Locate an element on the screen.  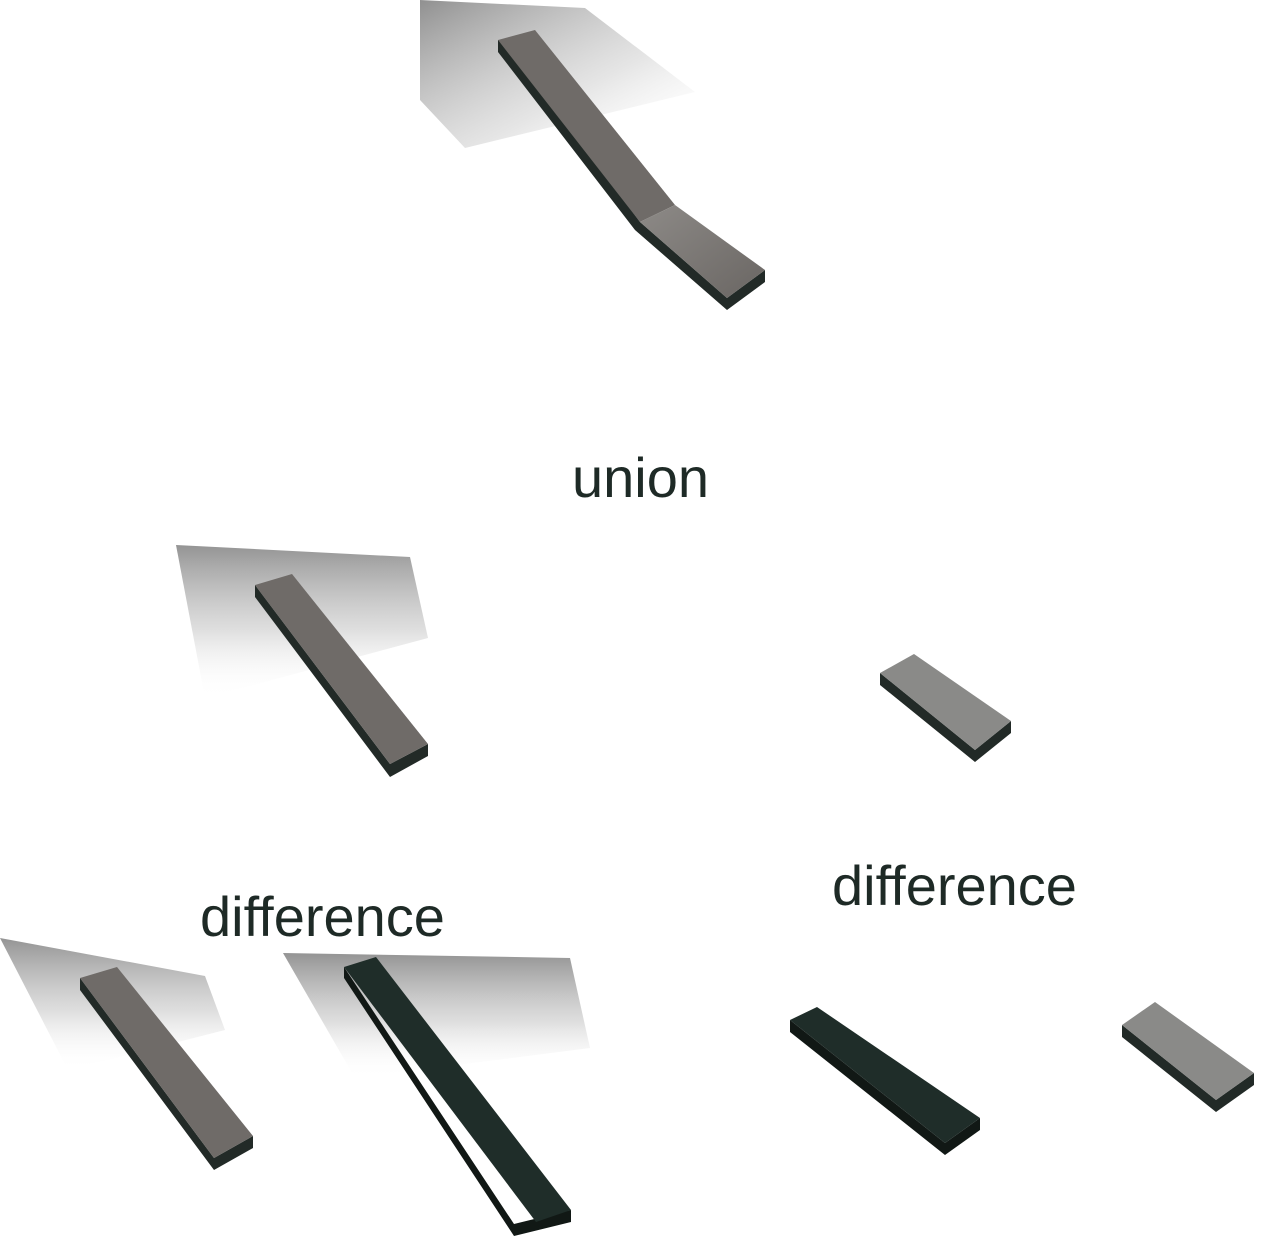
bottom-left-bar-top is located at coordinates (166, 1062).